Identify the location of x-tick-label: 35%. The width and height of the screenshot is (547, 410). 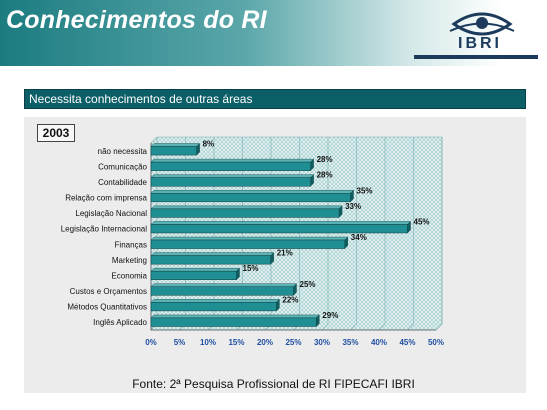
(350, 342).